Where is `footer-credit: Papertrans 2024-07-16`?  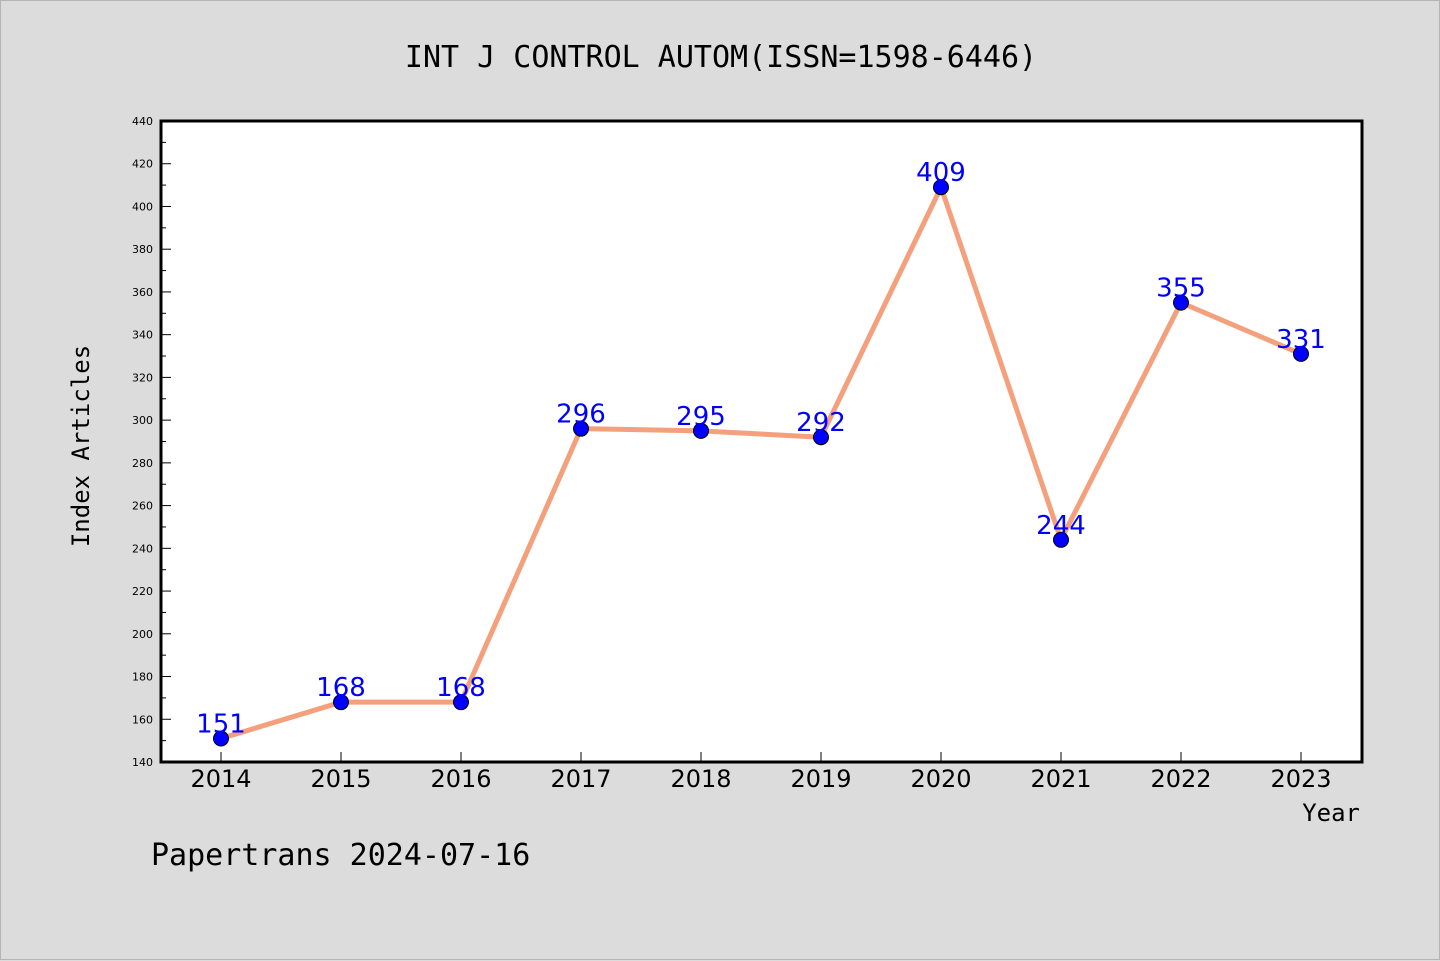
footer-credit: Papertrans 2024-07-16 is located at coordinates (340, 855).